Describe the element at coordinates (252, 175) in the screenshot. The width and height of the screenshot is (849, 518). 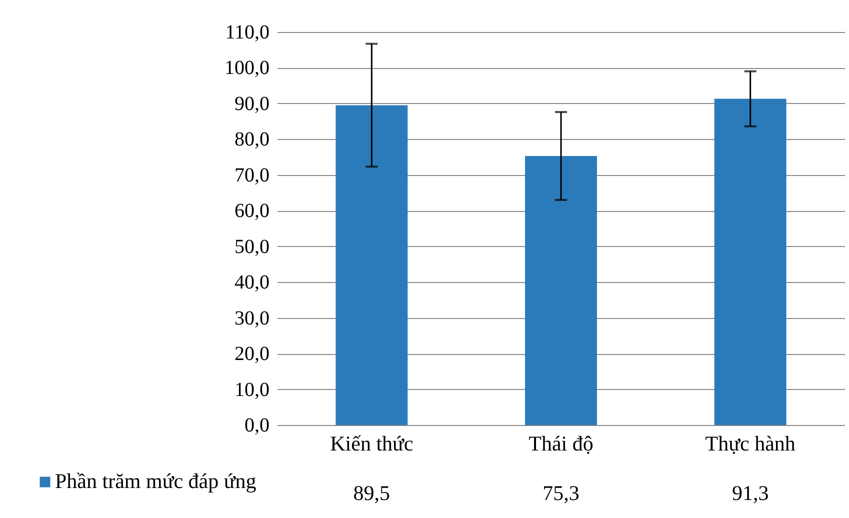
I see `y-tick-label: 70,0` at that location.